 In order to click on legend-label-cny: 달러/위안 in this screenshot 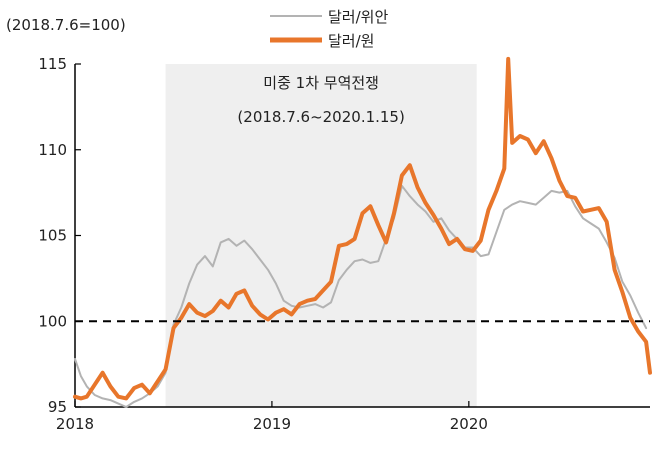, I will do `click(358, 17)`.